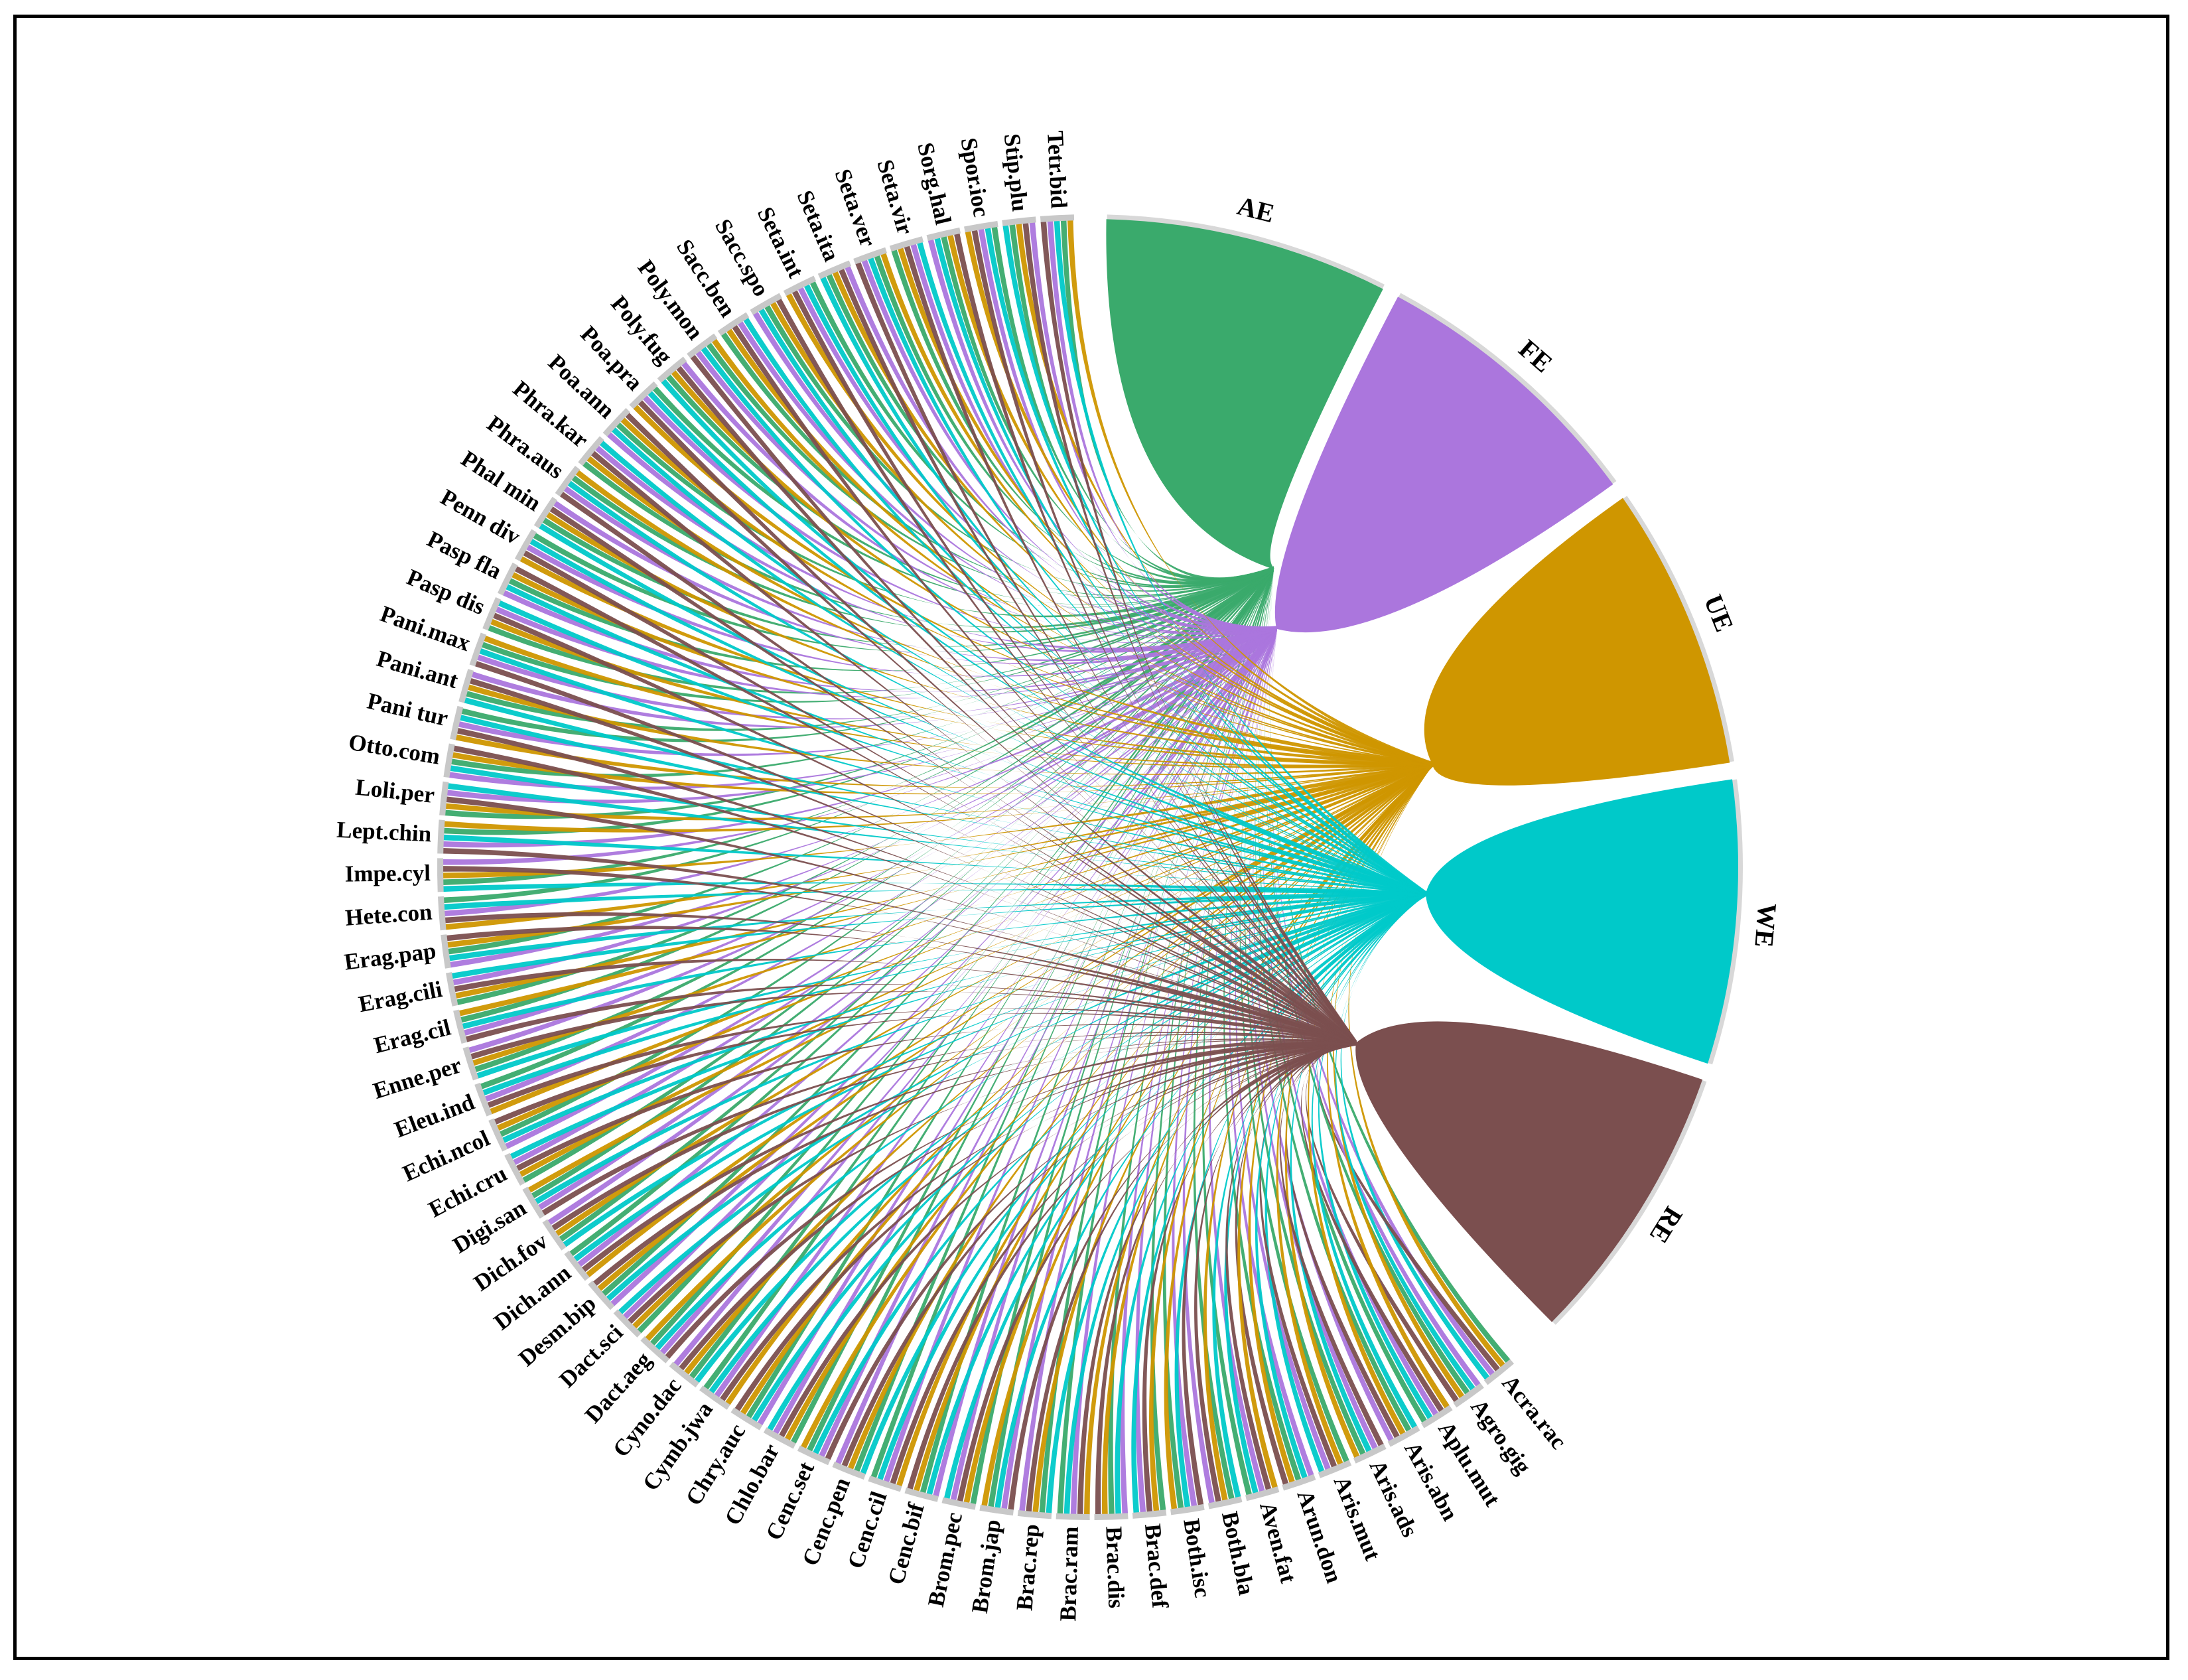 Image resolution: width=2188 pixels, height=1680 pixels. I want to click on species-label-pani-ant: Pani.ant, so click(417, 670).